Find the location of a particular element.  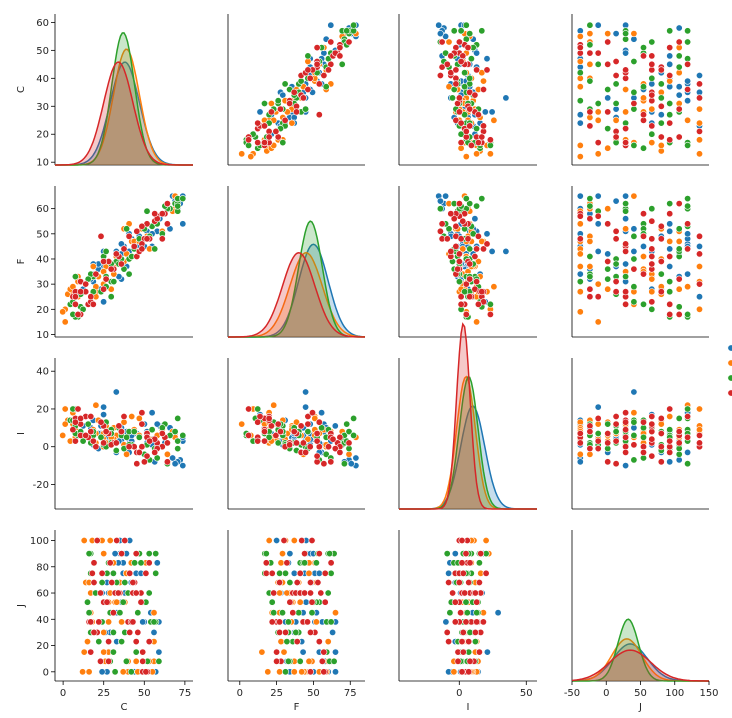

kde-line is located at coordinates (296, 295).